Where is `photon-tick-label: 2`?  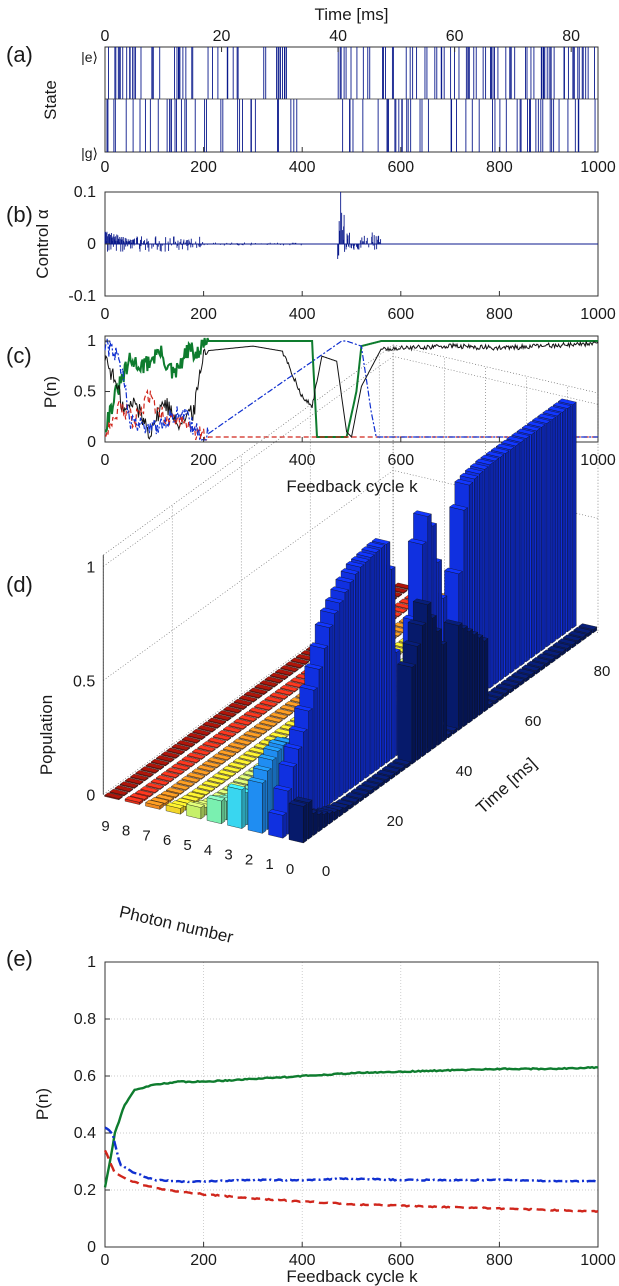 photon-tick-label: 2 is located at coordinates (249, 859).